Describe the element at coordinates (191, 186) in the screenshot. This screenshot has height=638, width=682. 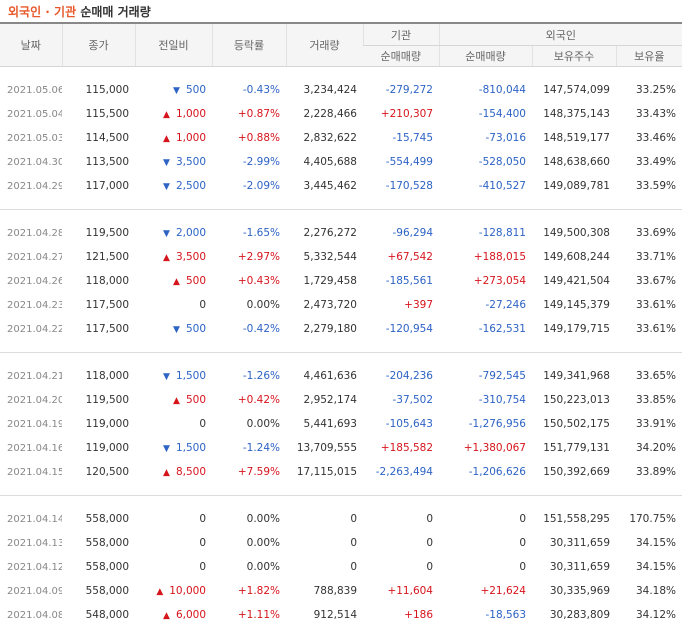
I see `change-value: 2,500` at that location.